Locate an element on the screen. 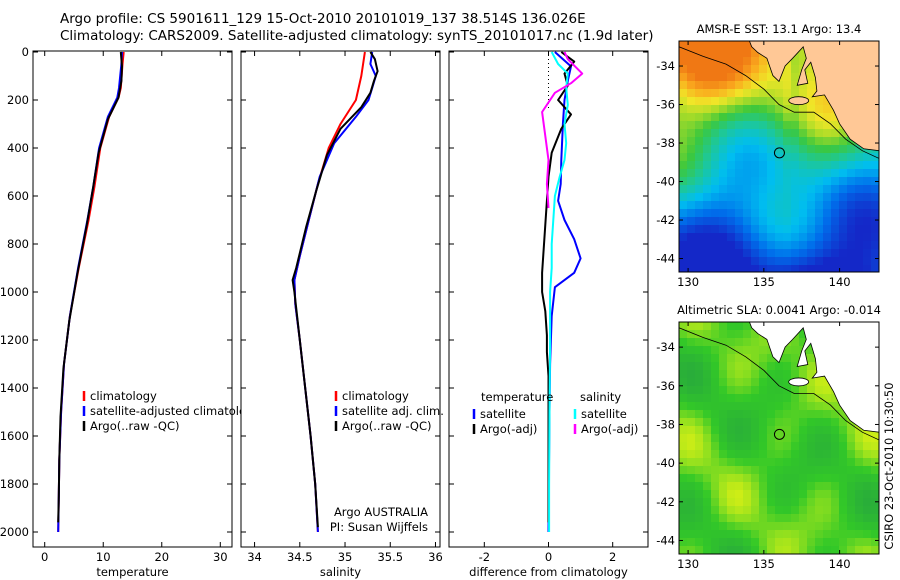  x-tick-label: 0 is located at coordinates (548, 557).